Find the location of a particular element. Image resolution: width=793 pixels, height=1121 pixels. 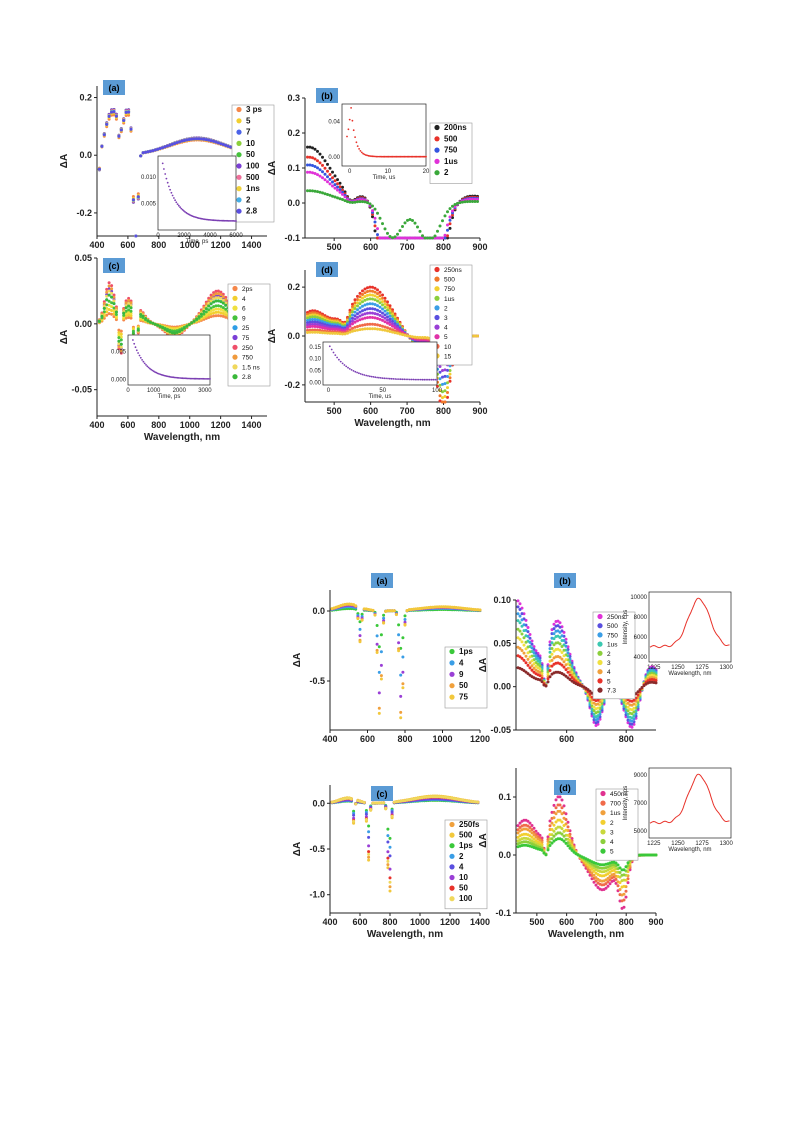

inset-frame is located at coordinates (197, 193).